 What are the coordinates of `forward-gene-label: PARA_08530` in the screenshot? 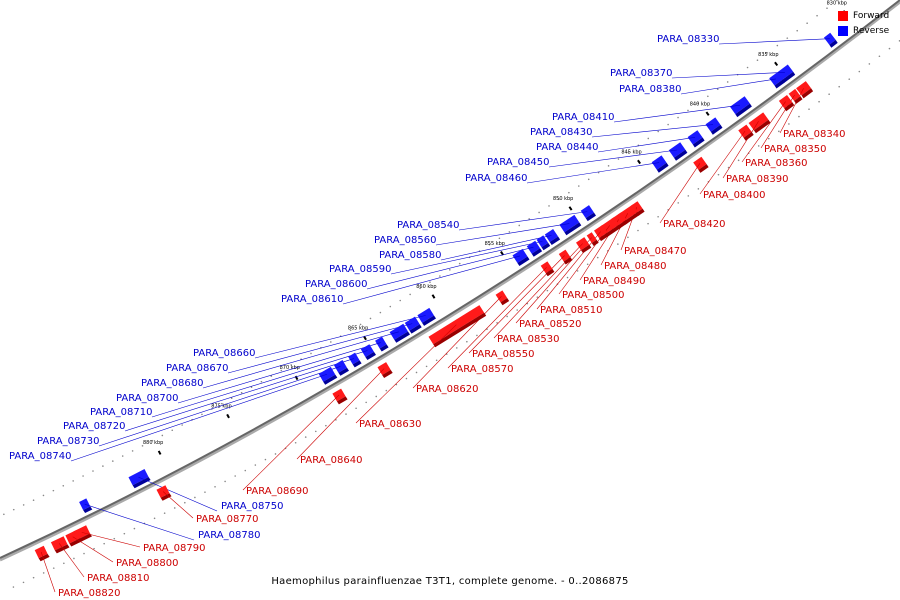 It's located at (528, 339).